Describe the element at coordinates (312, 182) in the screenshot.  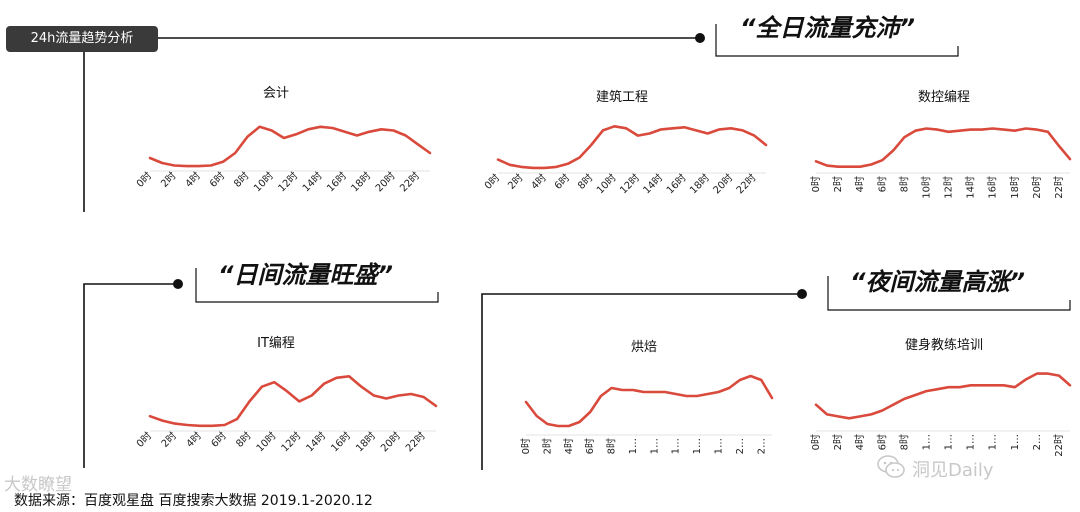
I see `tick-label-accounting: 14时` at that location.